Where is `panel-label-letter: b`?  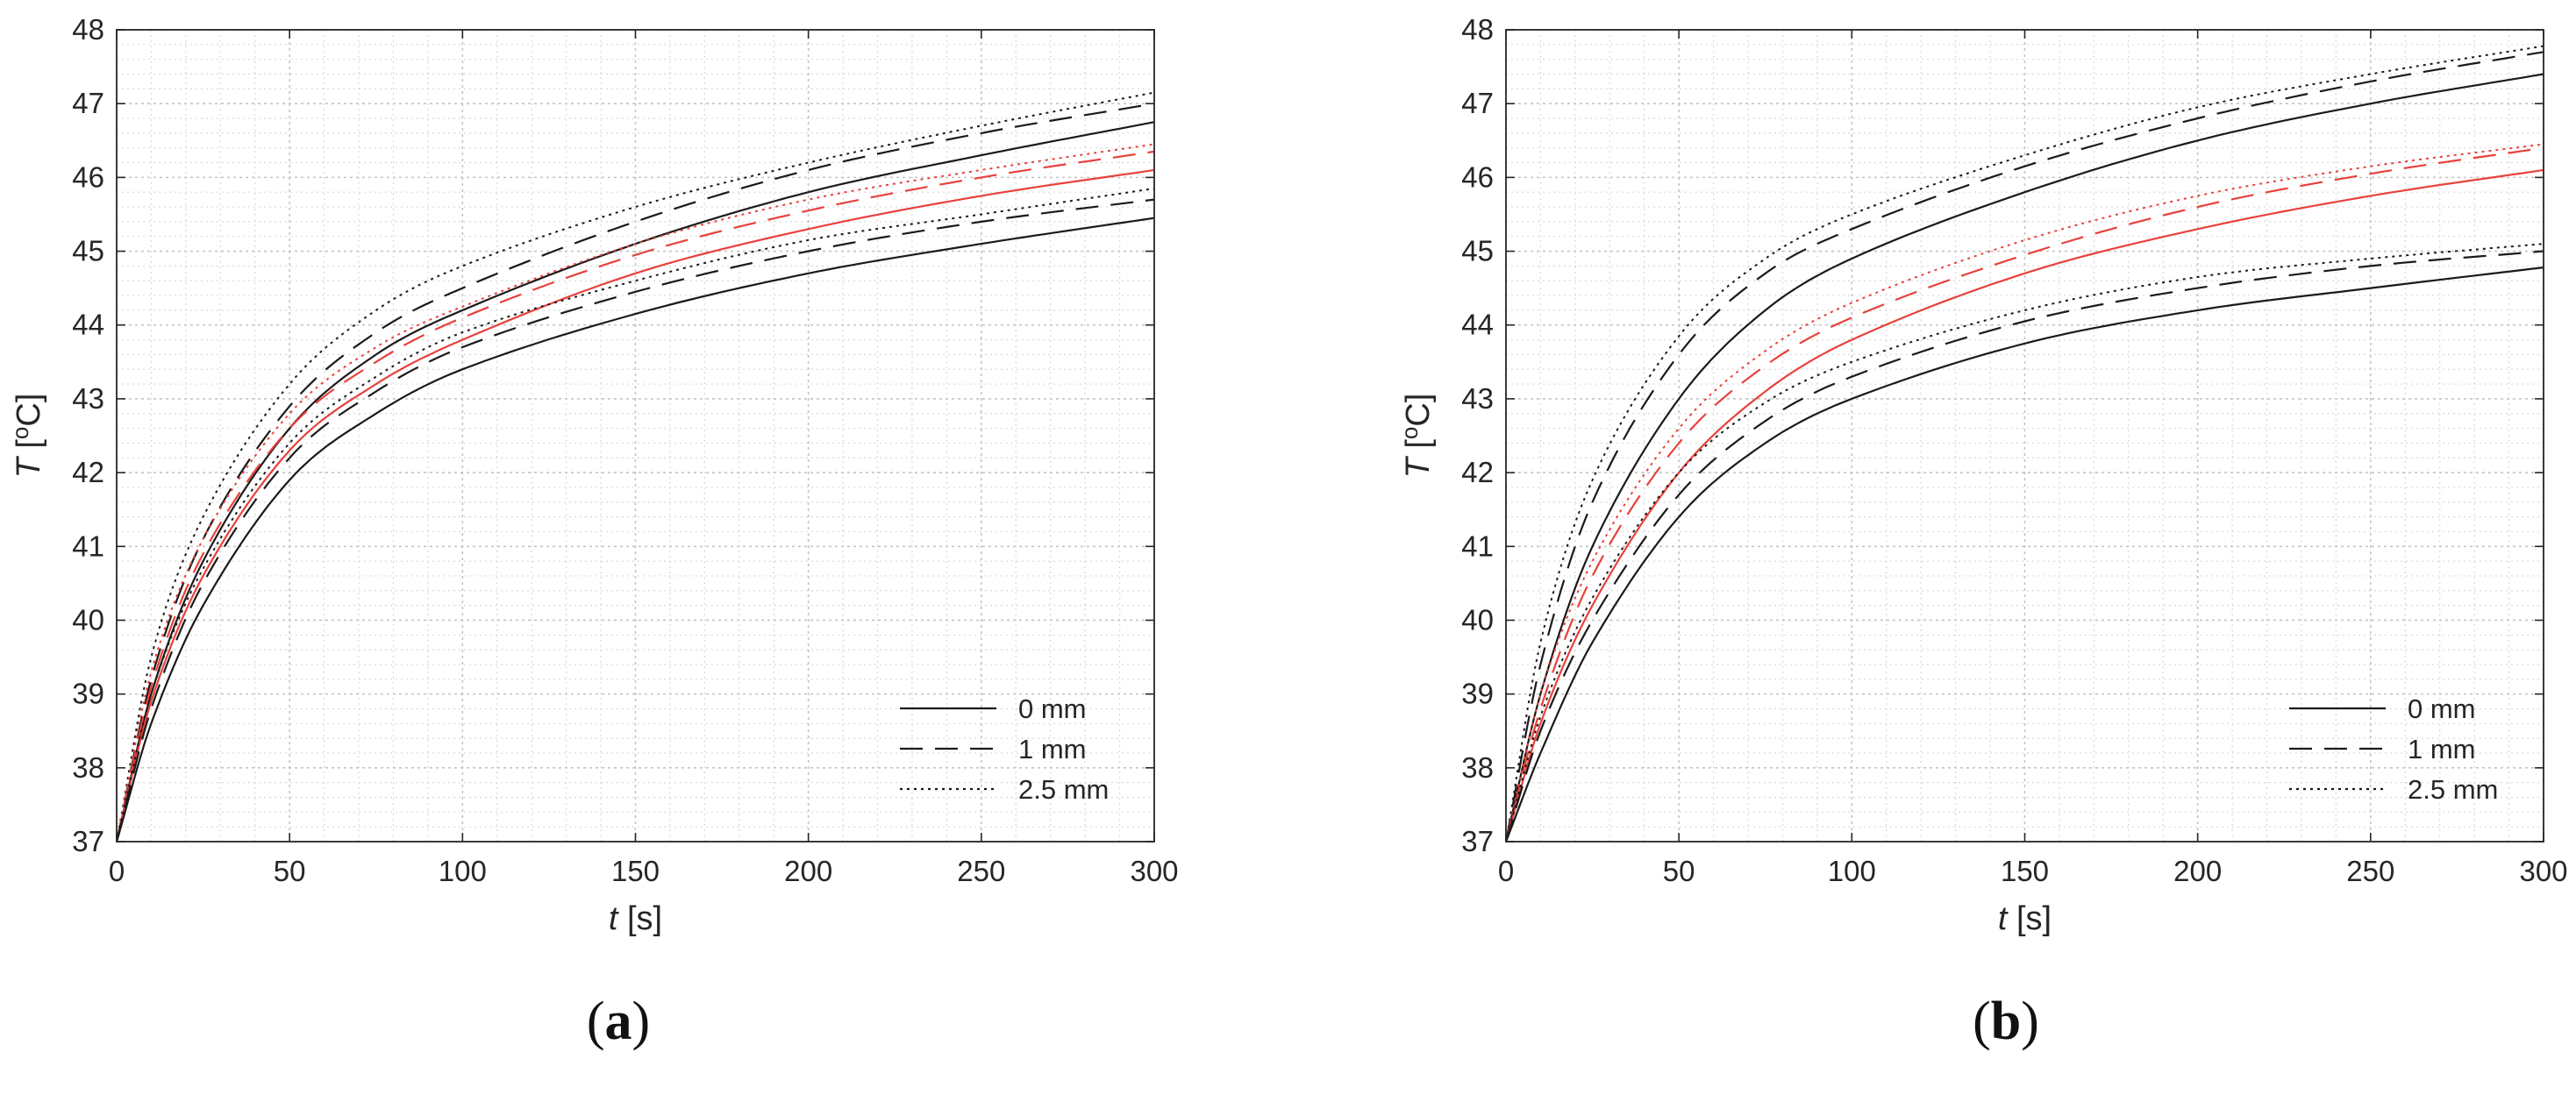
panel-label-letter: b is located at coordinates (2006, 1021).